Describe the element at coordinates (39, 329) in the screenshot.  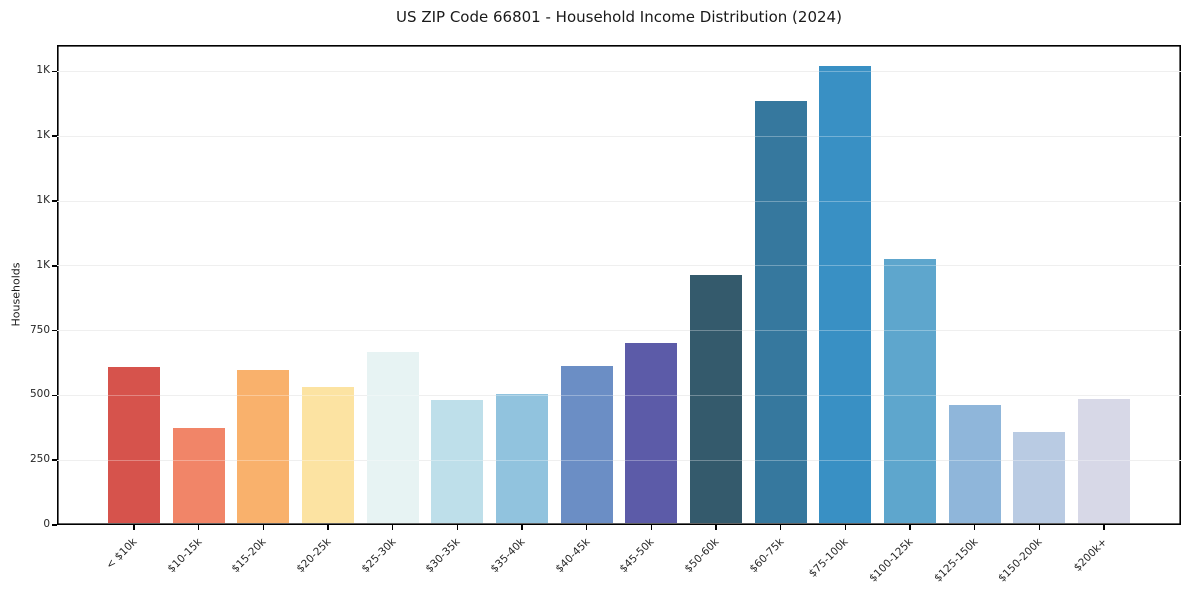
I see `y-tick-label: 750` at that location.